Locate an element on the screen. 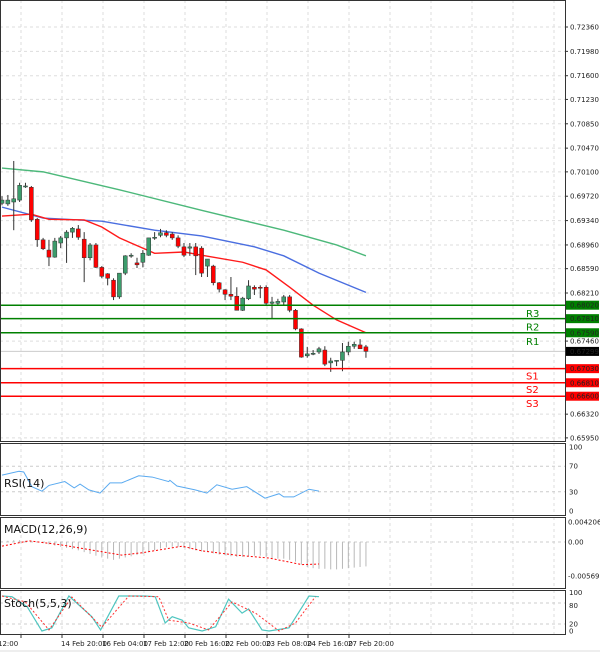  level-price-label: 0.67590 is located at coordinates (584, 333).